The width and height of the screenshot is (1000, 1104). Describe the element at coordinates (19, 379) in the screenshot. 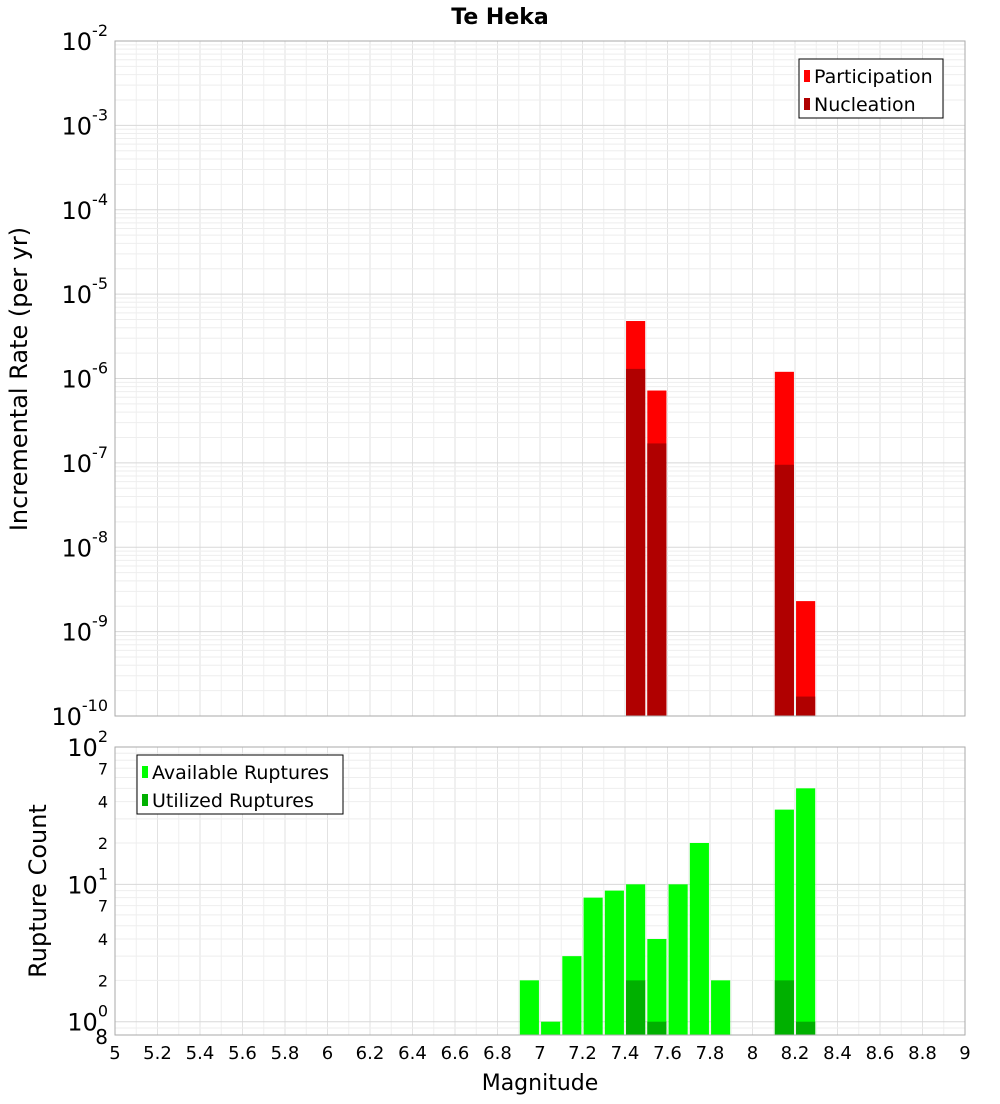

I see `top-y-axis-label: Incremental Rate (per yr)` at that location.